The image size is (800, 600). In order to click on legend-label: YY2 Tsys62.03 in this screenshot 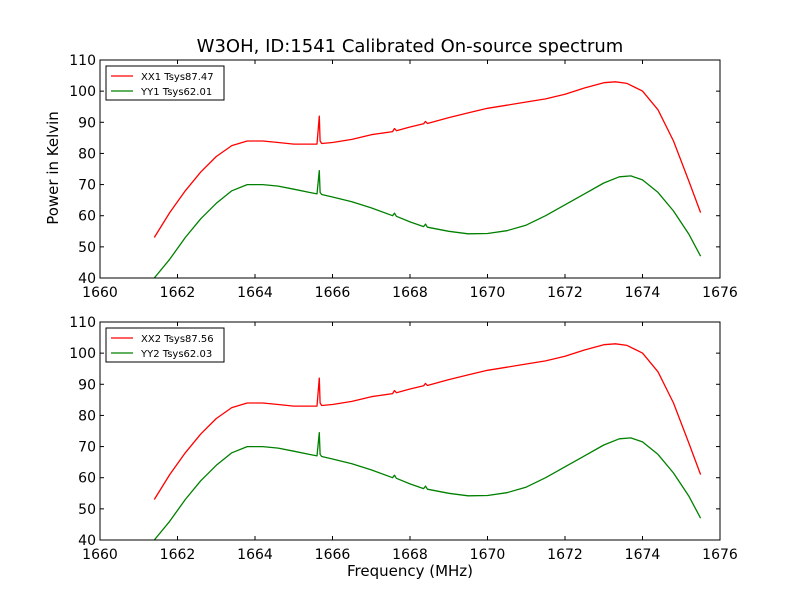, I will do `click(176, 354)`.